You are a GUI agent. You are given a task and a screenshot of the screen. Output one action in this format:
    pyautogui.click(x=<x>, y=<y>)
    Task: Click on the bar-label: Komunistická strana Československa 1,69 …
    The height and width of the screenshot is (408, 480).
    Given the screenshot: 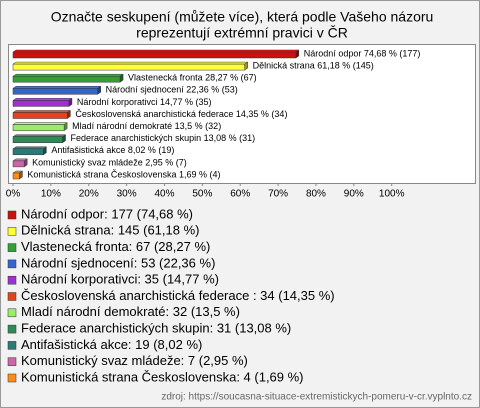 What is the action you would take?
    pyautogui.click(x=123, y=174)
    